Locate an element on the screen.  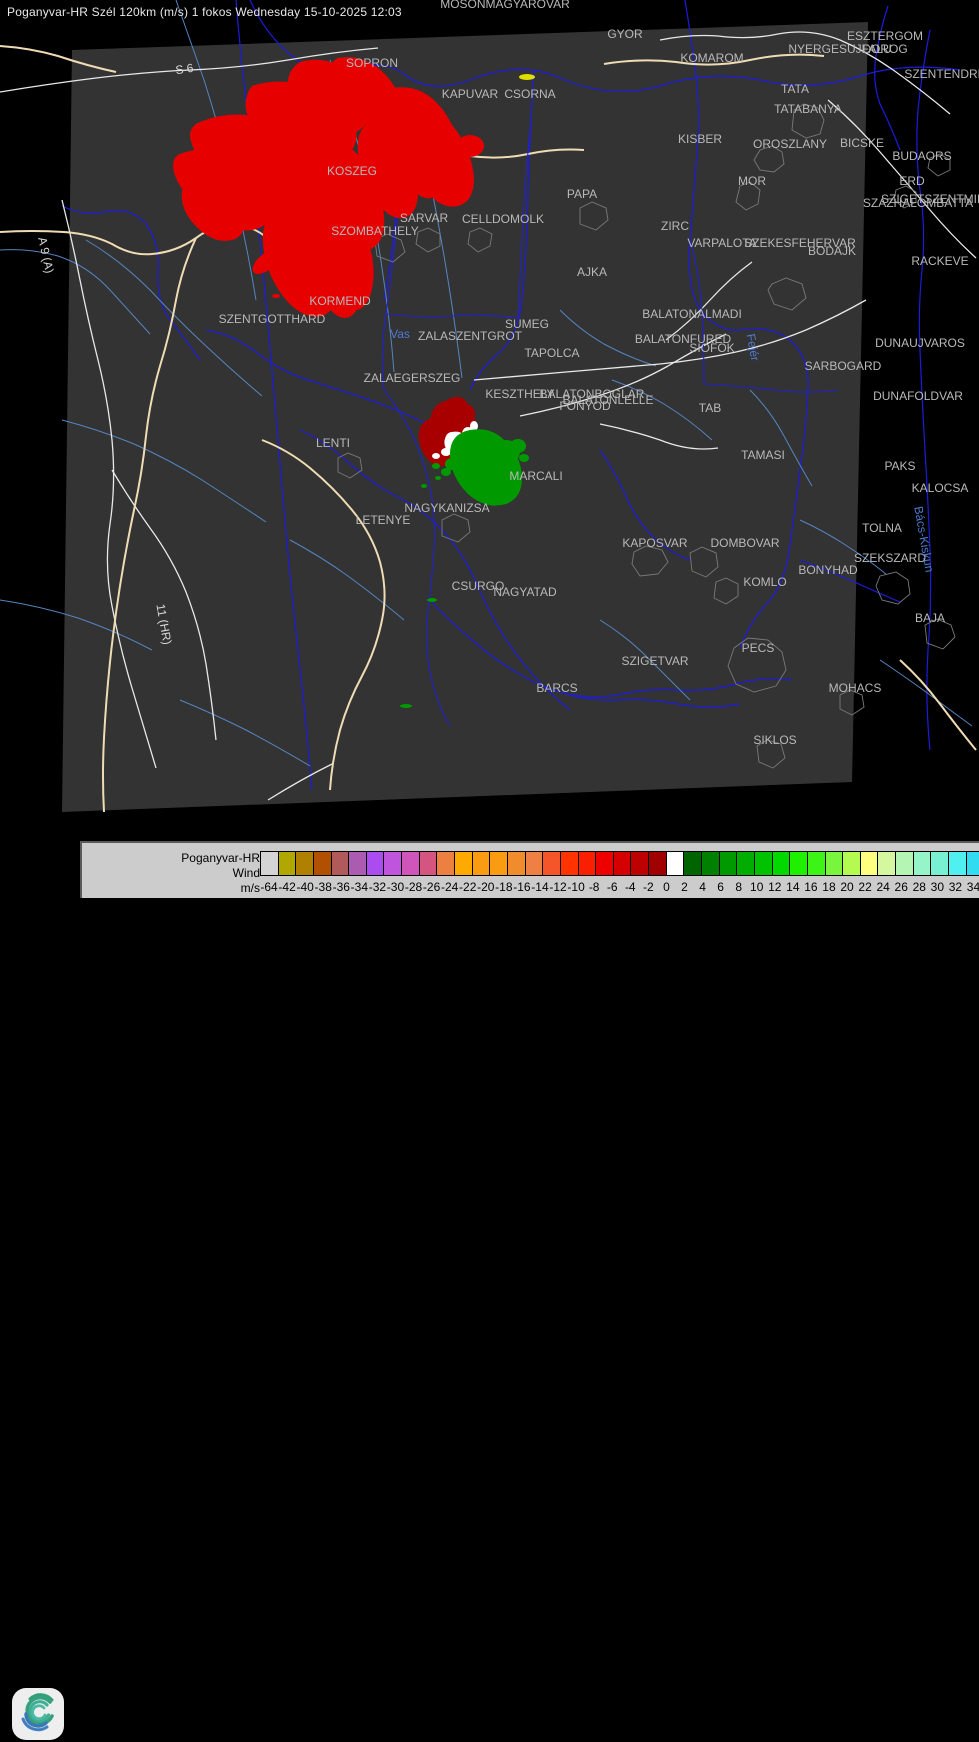
city-label: SUMEG is located at coordinates (527, 324).